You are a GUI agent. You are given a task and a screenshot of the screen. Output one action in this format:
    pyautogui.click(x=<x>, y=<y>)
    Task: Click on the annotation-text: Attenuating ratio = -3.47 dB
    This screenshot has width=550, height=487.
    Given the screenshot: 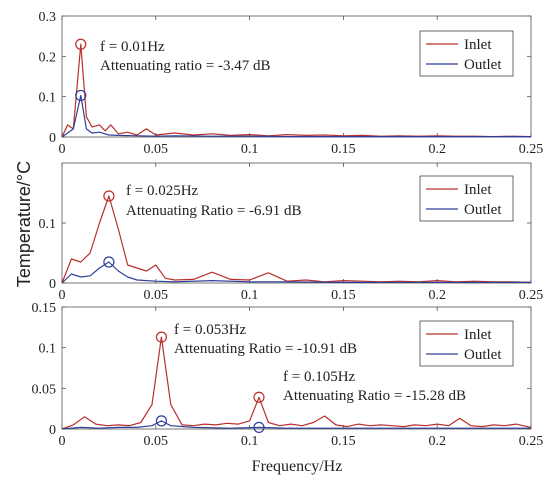 What is the action you would take?
    pyautogui.click(x=185, y=66)
    